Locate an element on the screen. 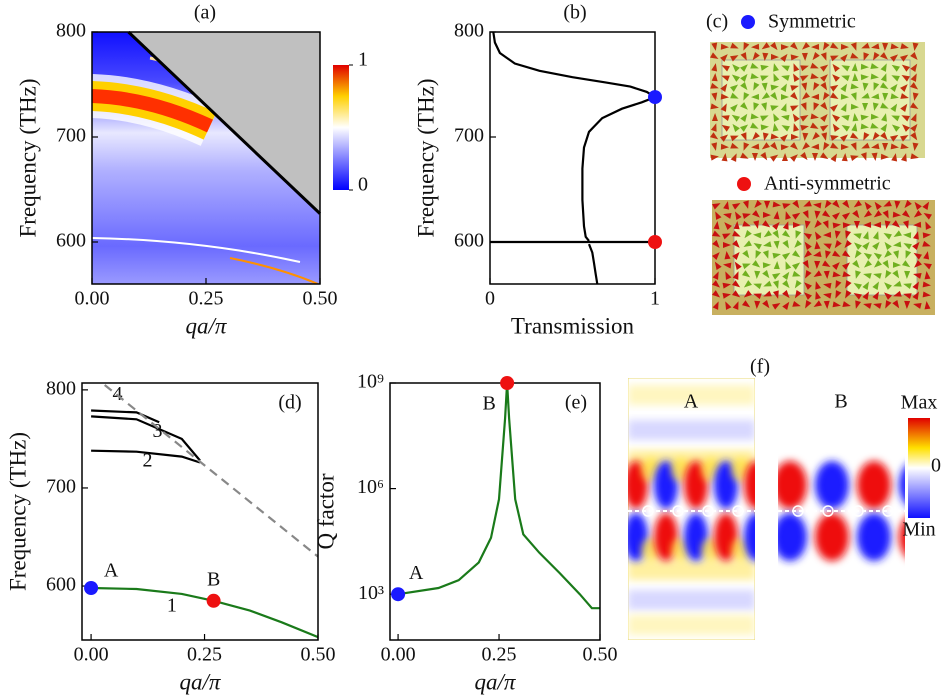 The height and width of the screenshot is (700, 946). colorbar-label: Min is located at coordinates (918, 530).